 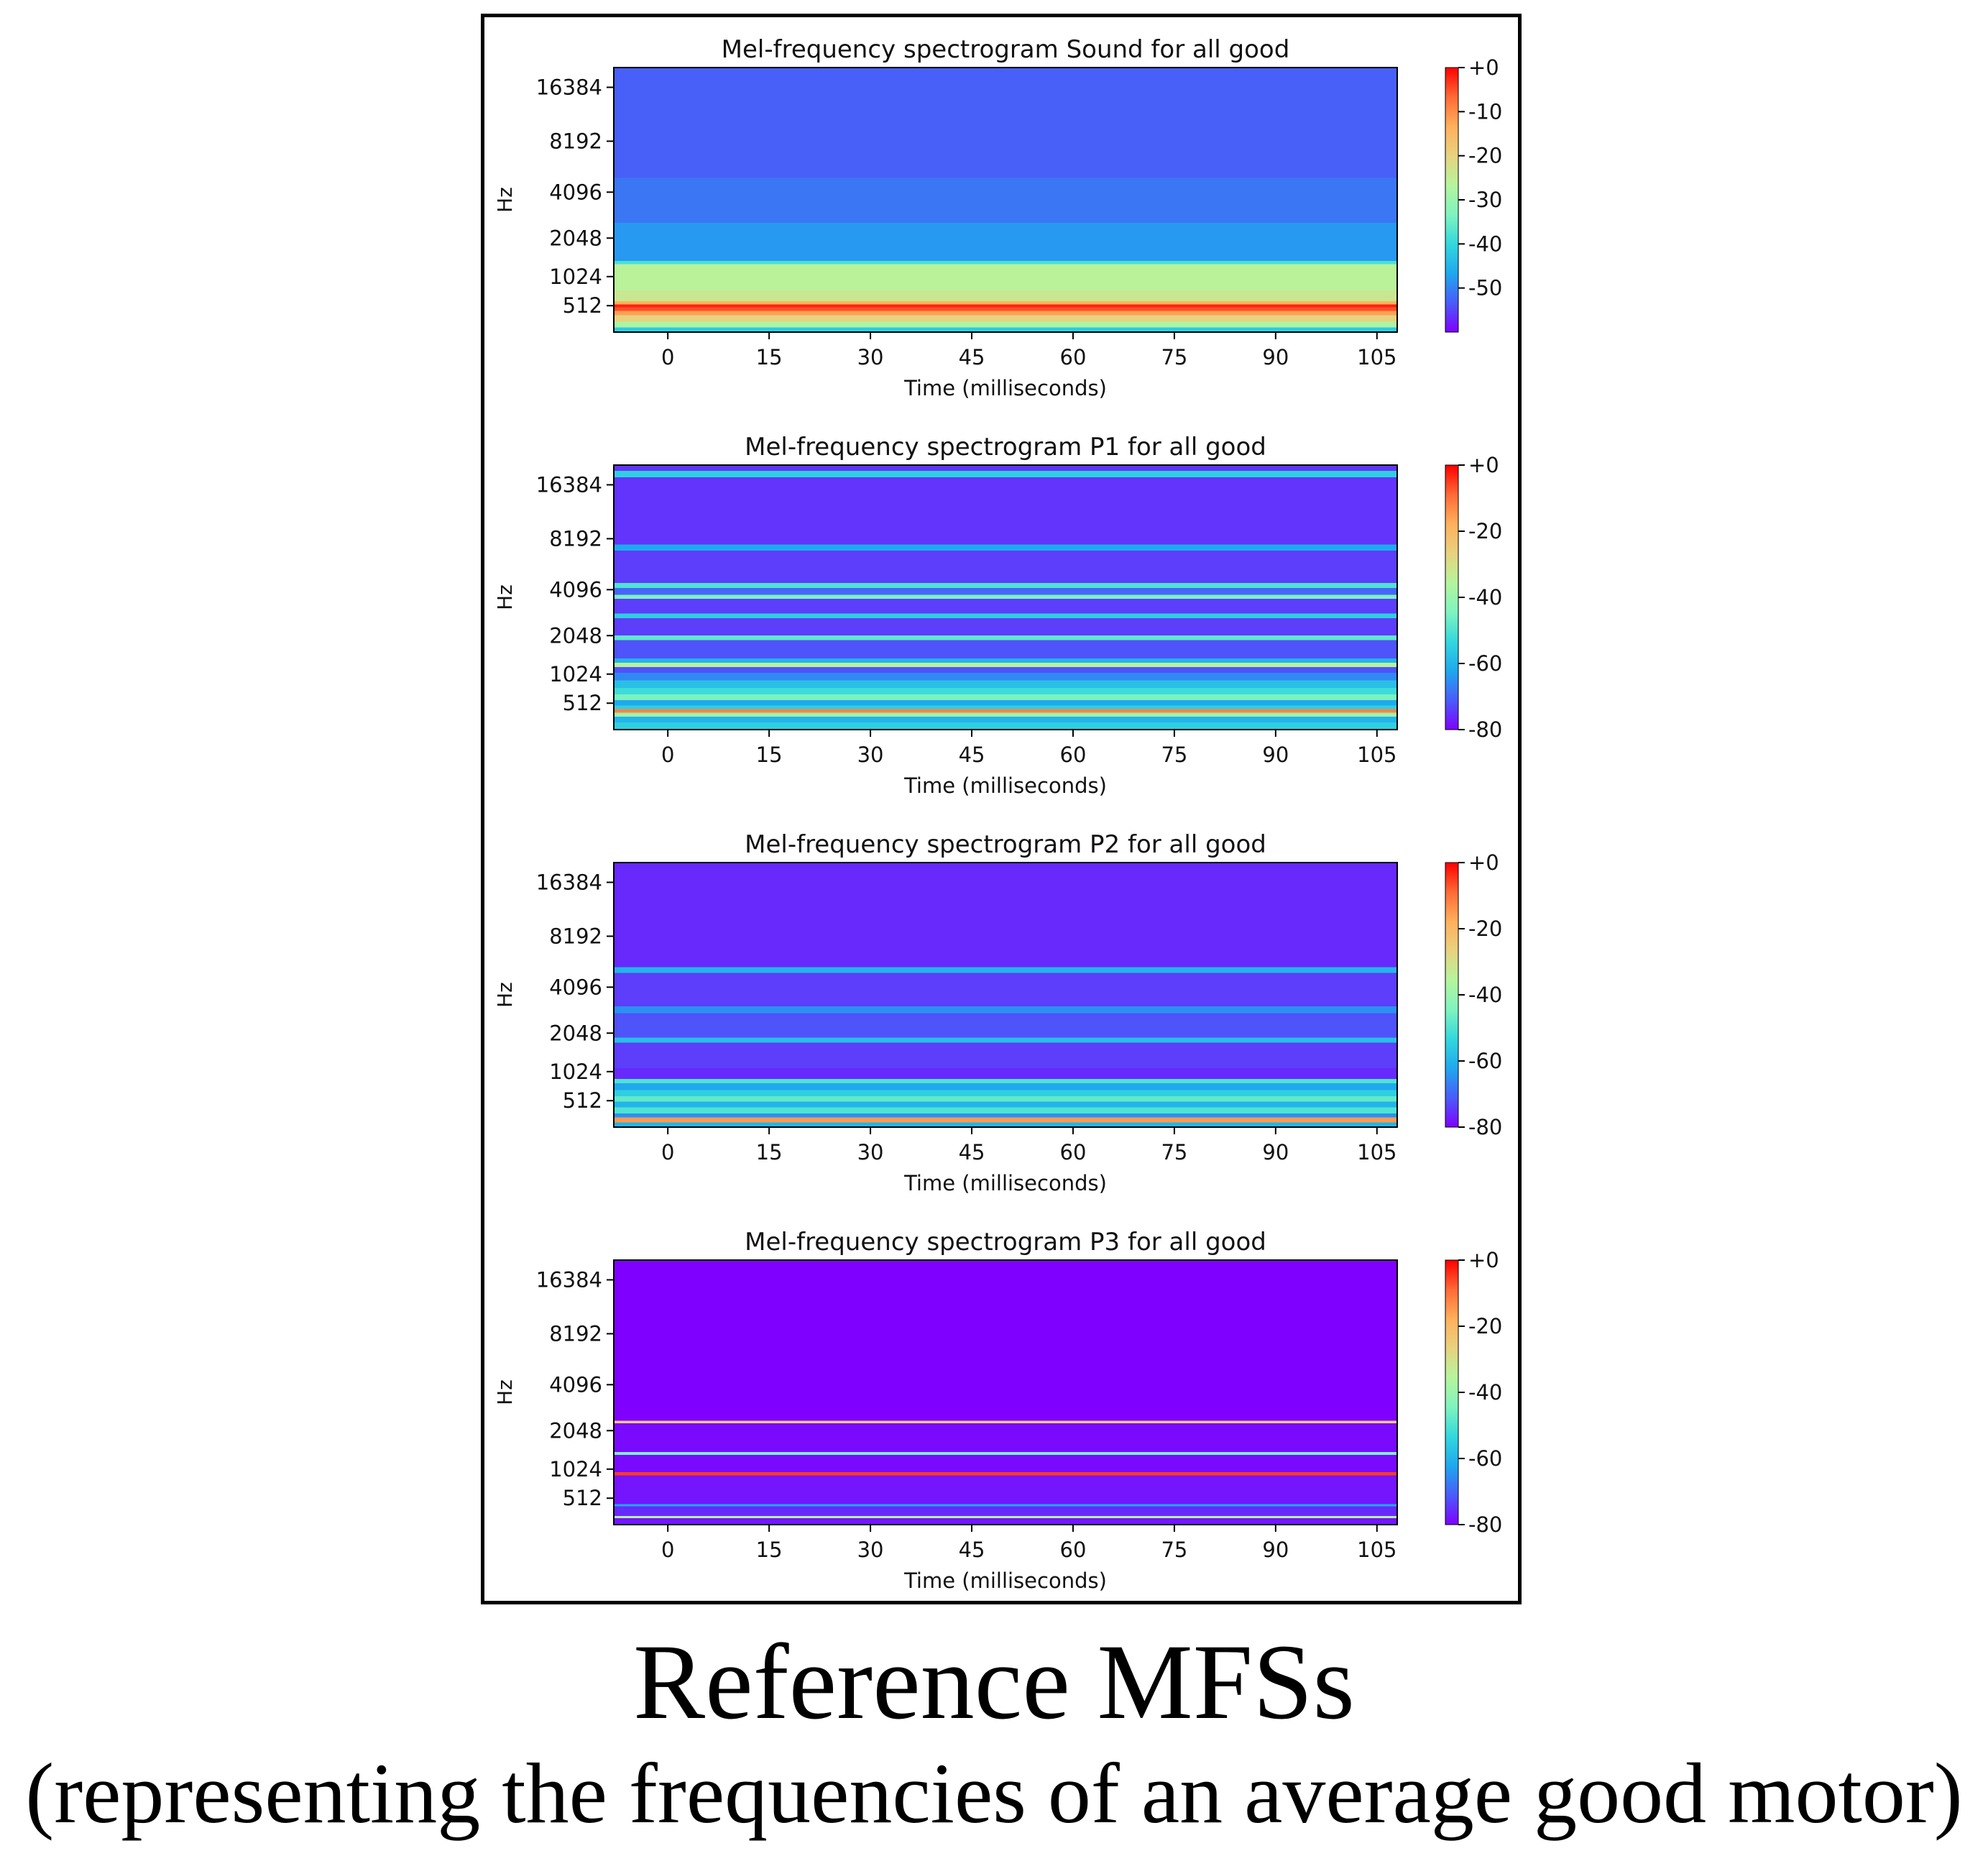 What do you see at coordinates (1275, 1550) in the screenshot?
I see `x-tick-label: 90` at bounding box center [1275, 1550].